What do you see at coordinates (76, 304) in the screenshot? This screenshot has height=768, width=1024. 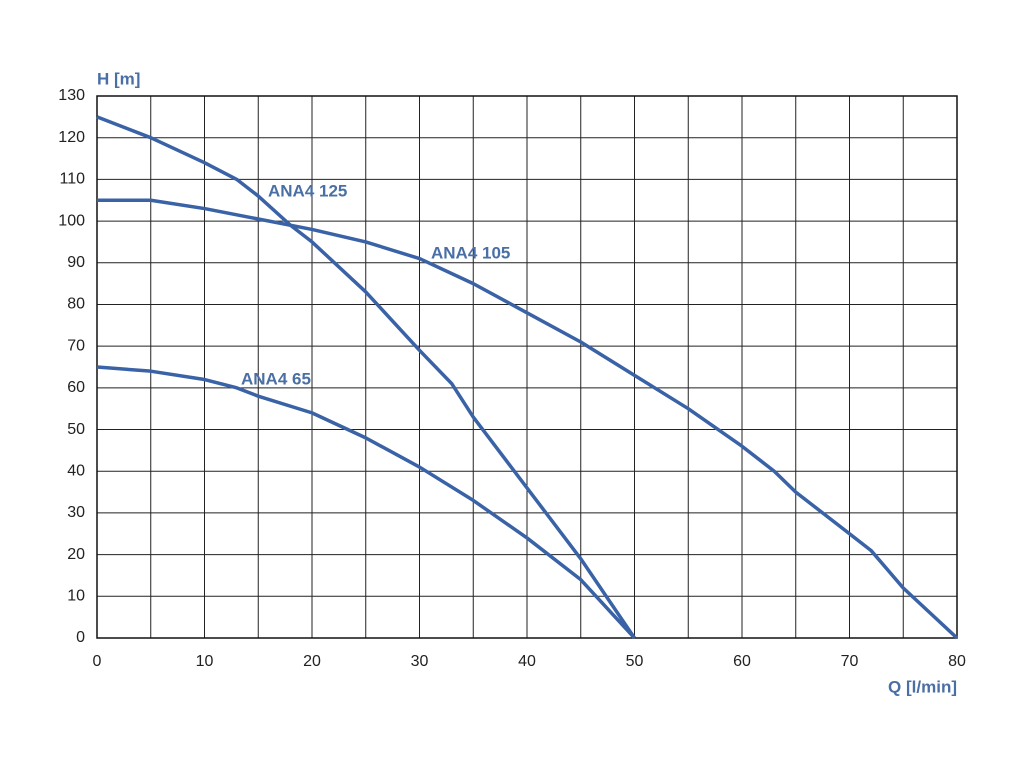 I see `y-tick-label: 80` at bounding box center [76, 304].